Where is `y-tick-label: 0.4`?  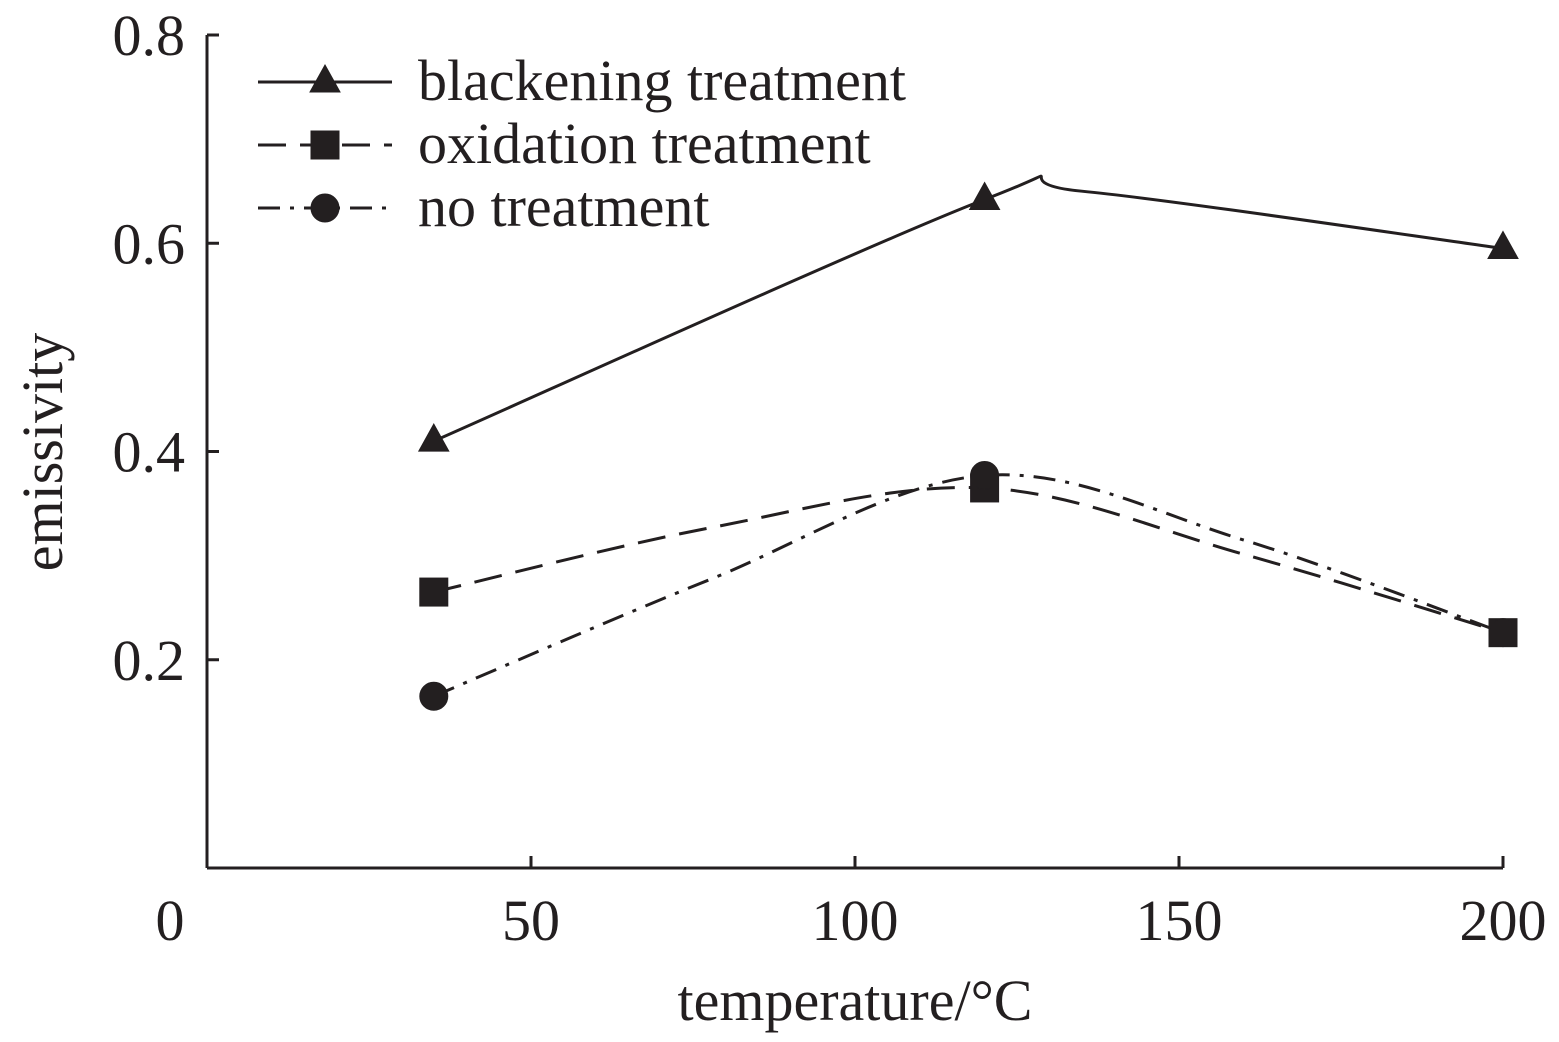 y-tick-label: 0.4 is located at coordinates (149, 452).